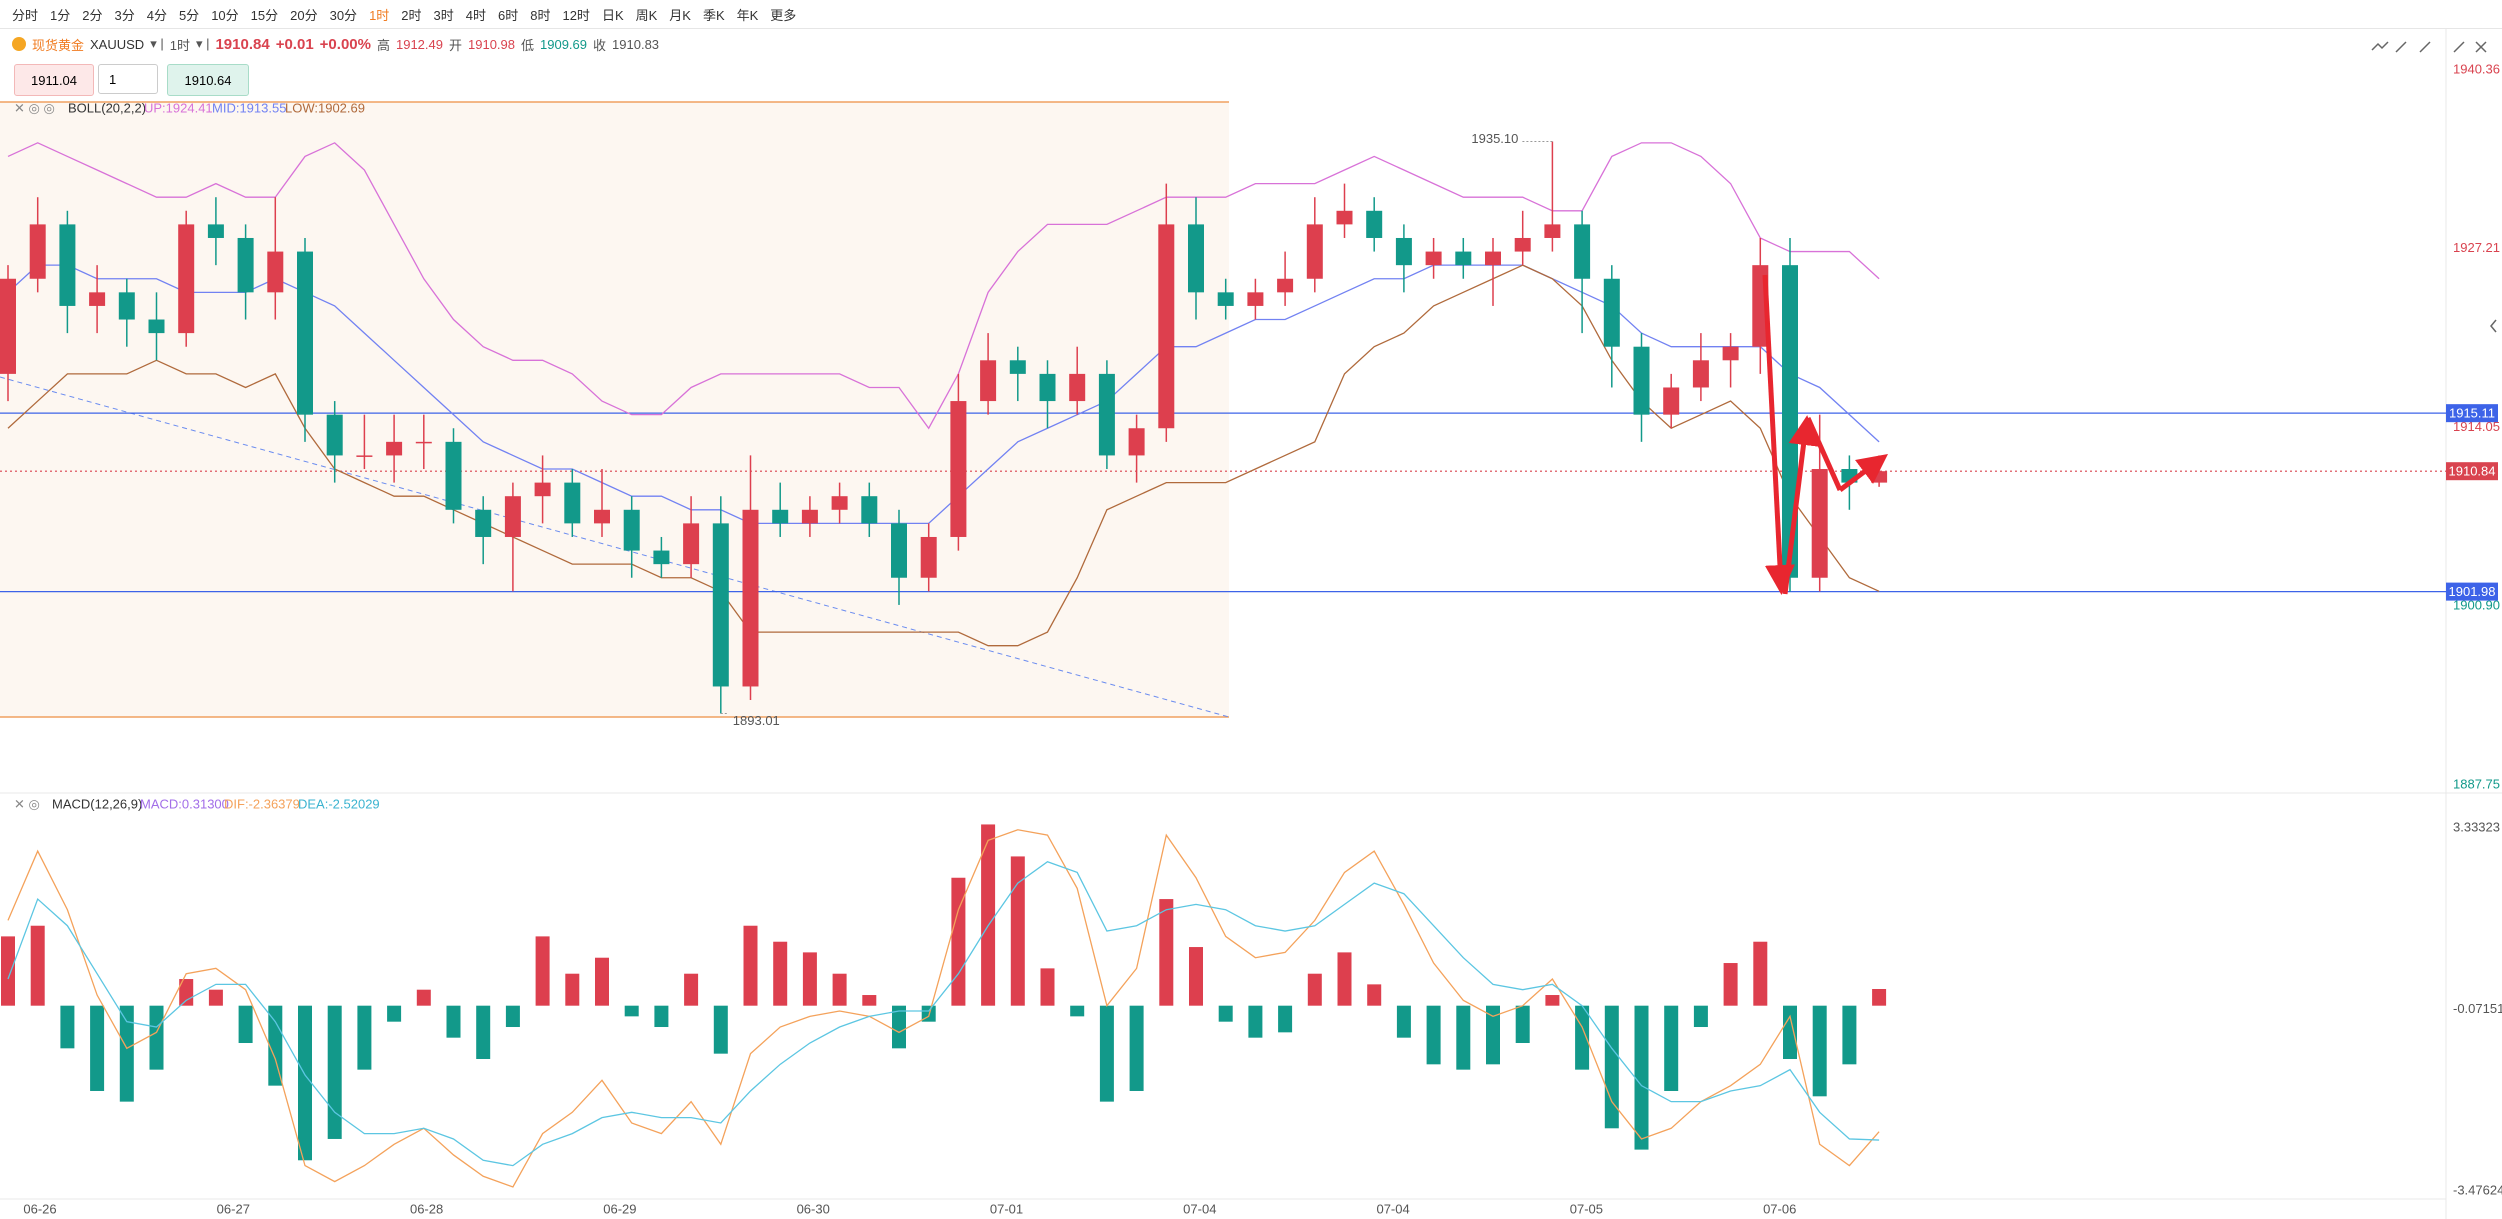  Describe the element at coordinates (491, 44) in the screenshot. I see `open: 1910.98` at that location.